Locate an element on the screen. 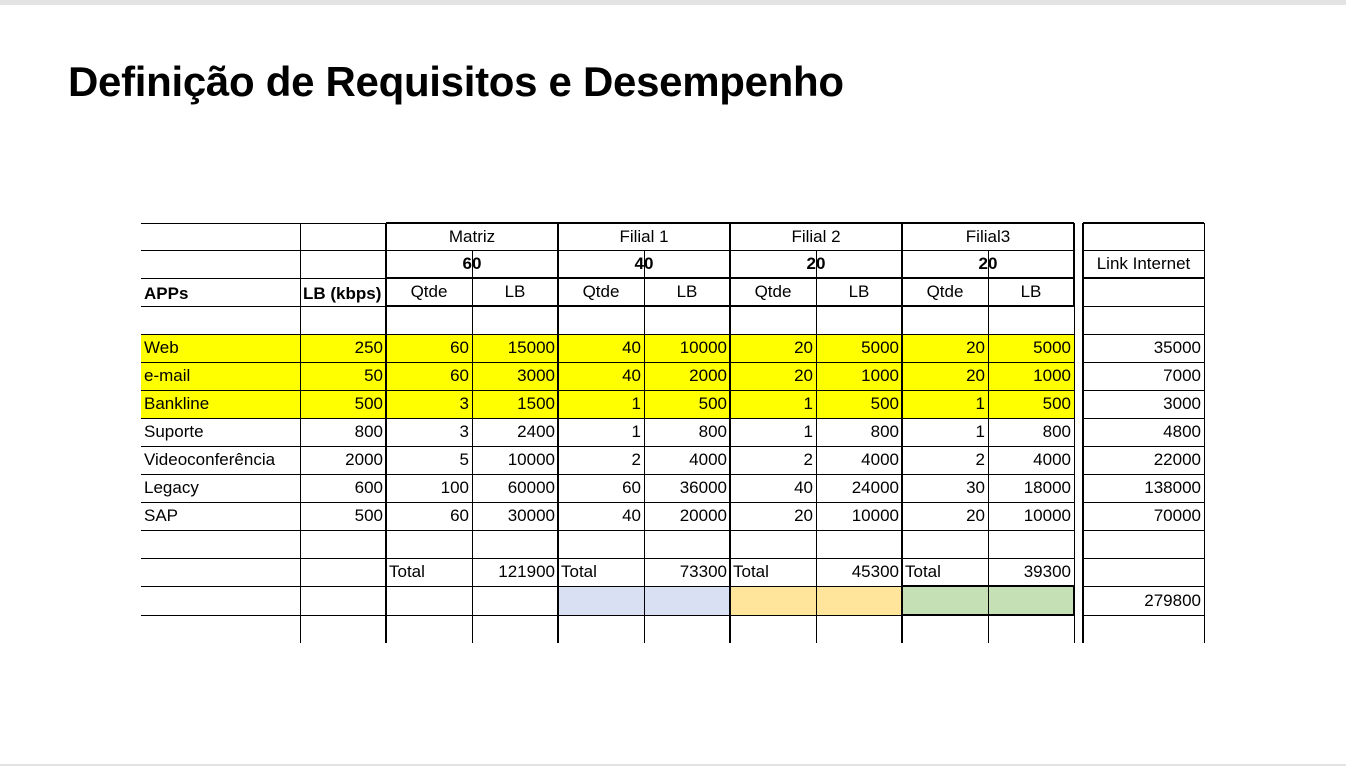 This screenshot has height=766, width=1346. app-name: e-mail is located at coordinates (167, 375).